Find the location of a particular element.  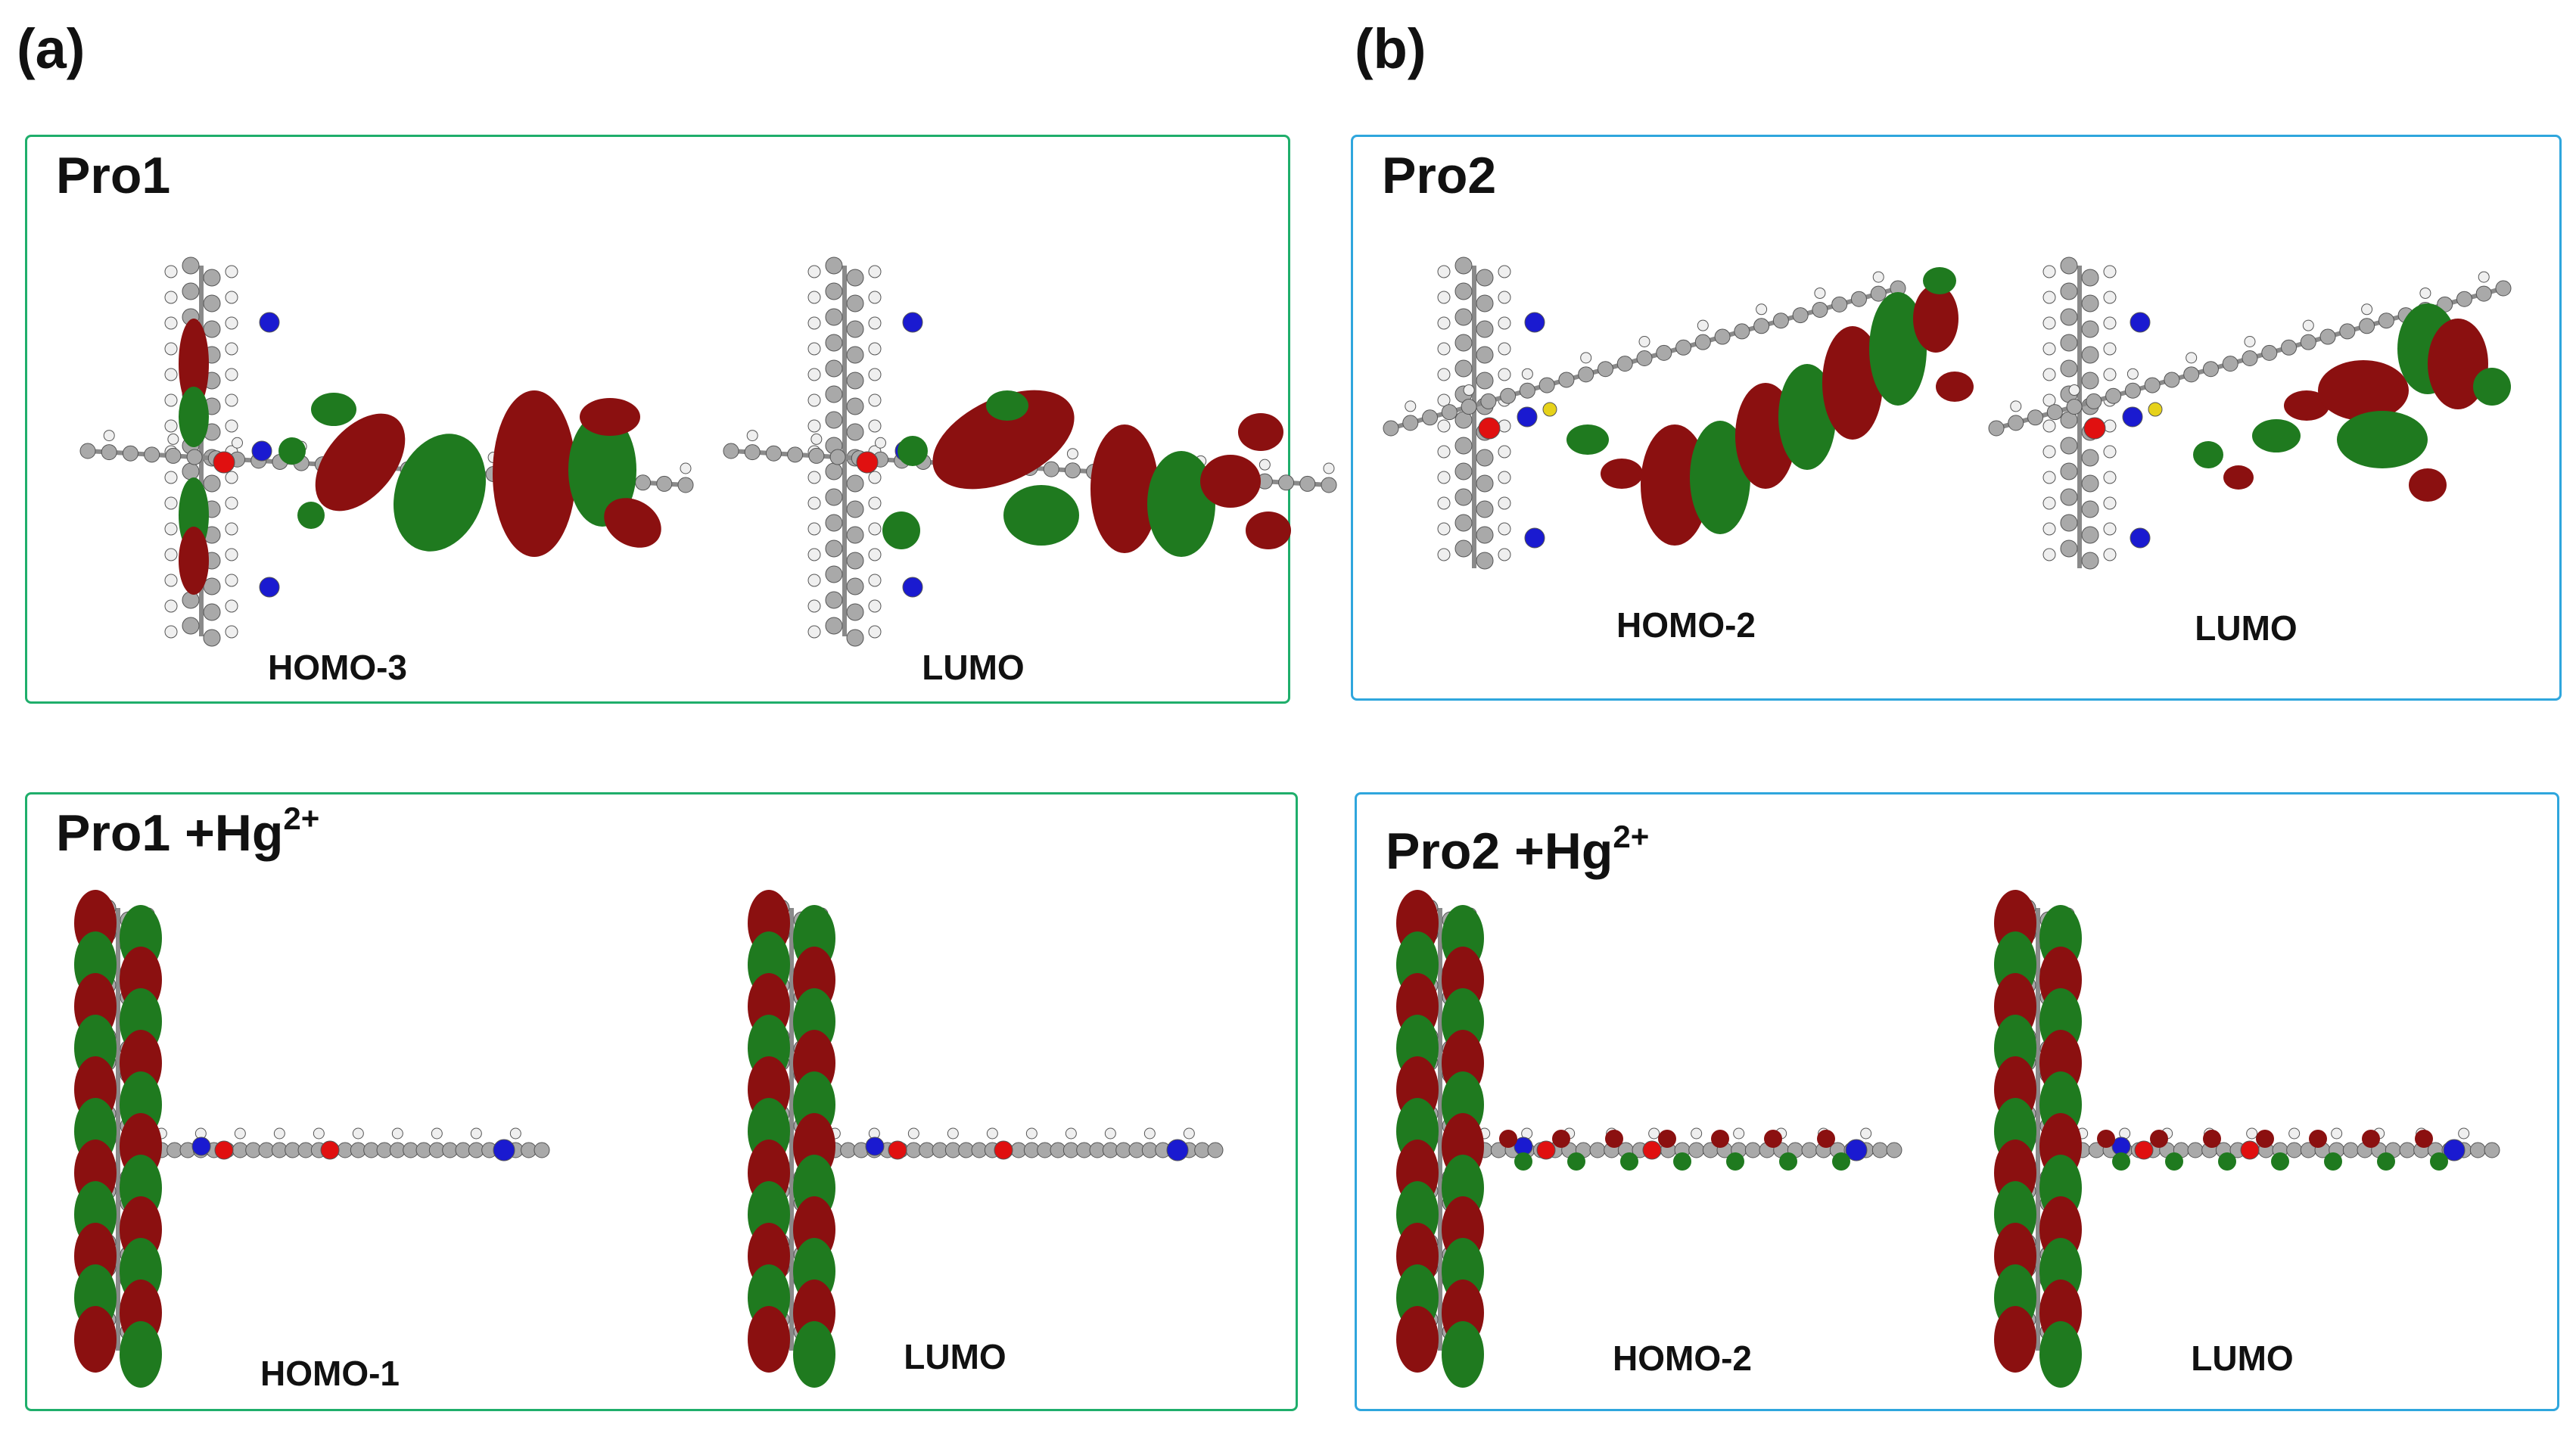

charge-superscript: 2+ is located at coordinates (301, 818).